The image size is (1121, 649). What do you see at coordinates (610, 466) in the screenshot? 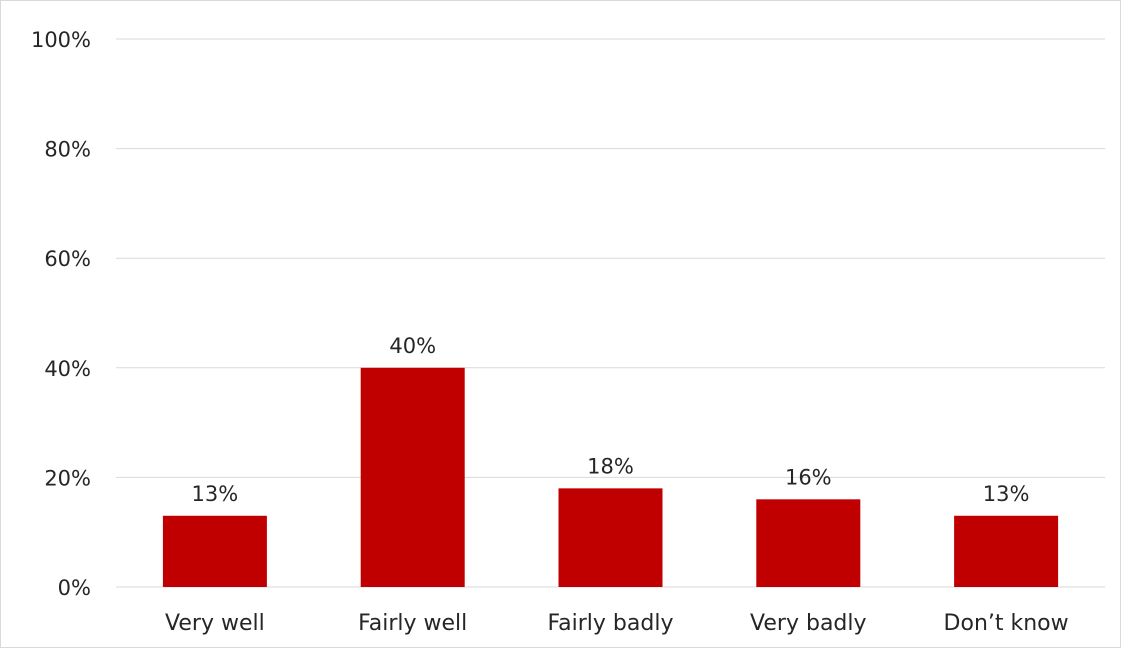
I see `data-label: 18%` at bounding box center [610, 466].